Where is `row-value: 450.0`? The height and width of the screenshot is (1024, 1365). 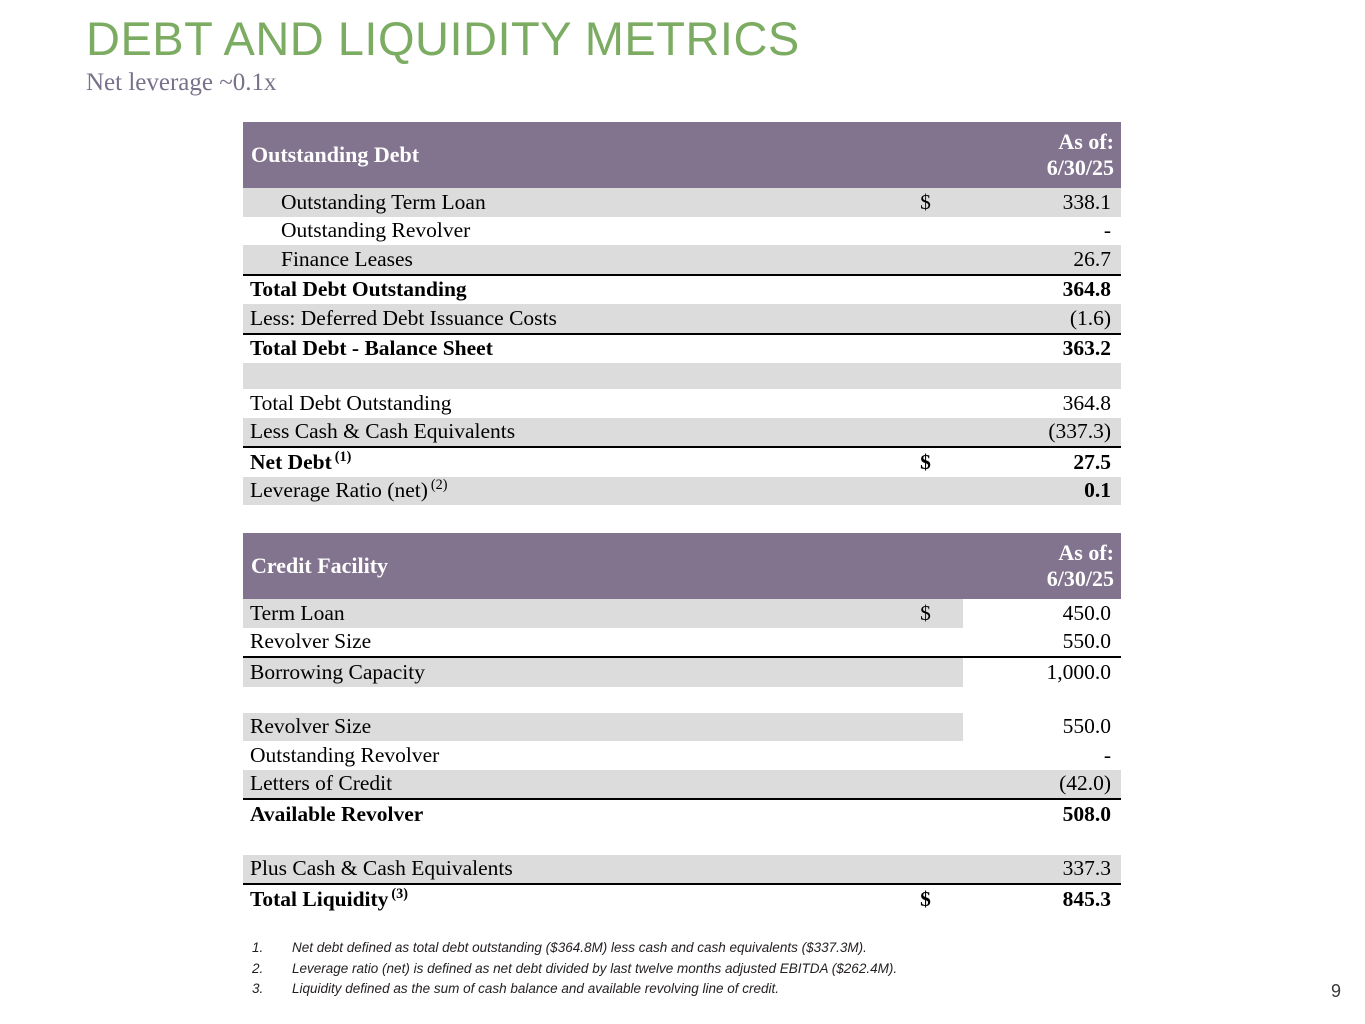
row-value: 450.0 is located at coordinates (1042, 613).